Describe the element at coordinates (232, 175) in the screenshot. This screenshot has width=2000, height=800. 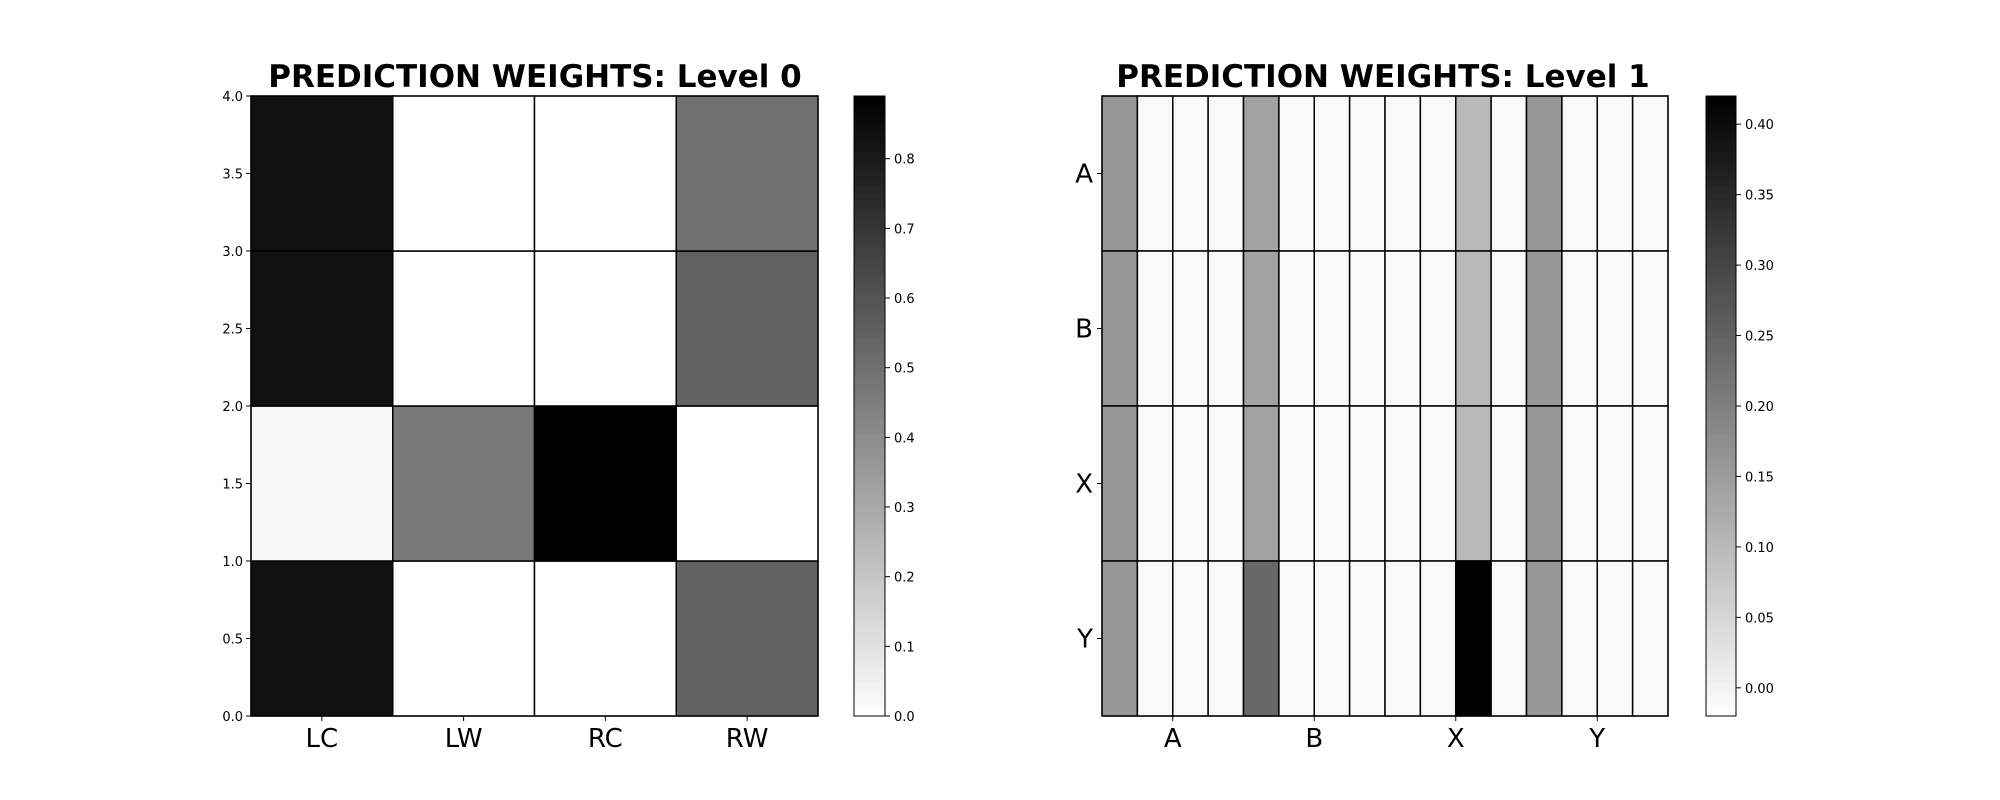
I see `y-tick-label: 3.5` at that location.